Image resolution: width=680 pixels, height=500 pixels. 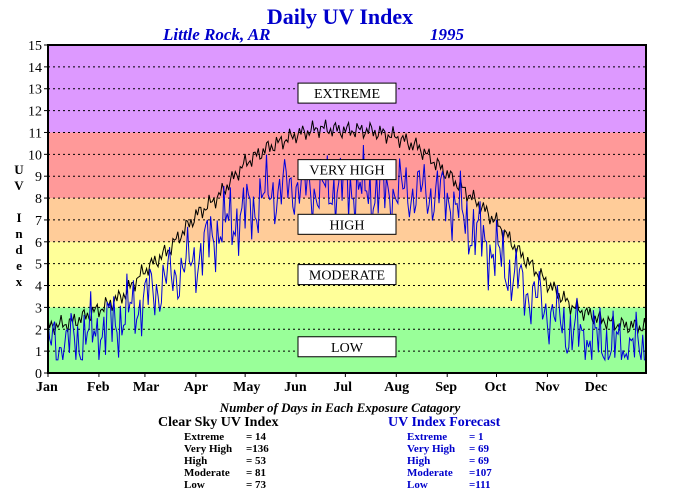 What do you see at coordinates (547, 387) in the screenshot?
I see `x-tick-label: Nov` at bounding box center [547, 387].